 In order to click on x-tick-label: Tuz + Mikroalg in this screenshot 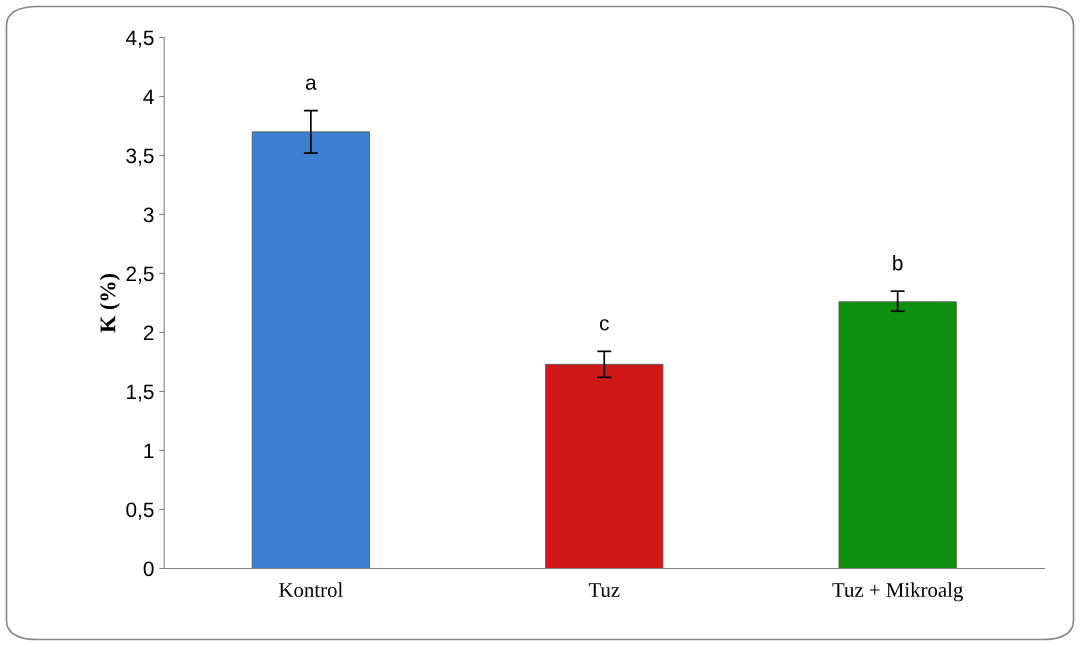, I will do `click(897, 592)`.